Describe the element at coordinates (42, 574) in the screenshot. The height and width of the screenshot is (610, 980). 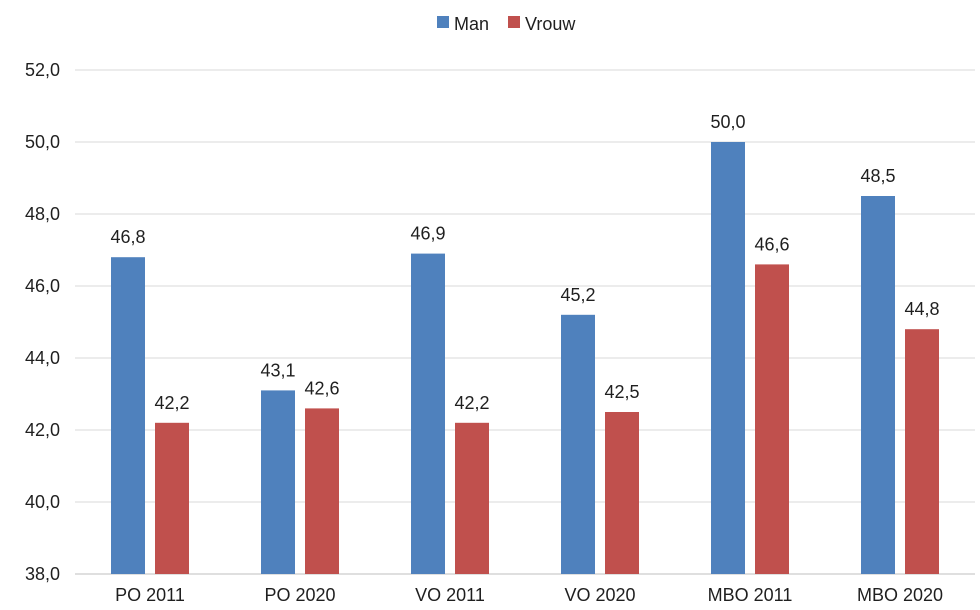
I see `y-tick-label: 38,0` at that location.